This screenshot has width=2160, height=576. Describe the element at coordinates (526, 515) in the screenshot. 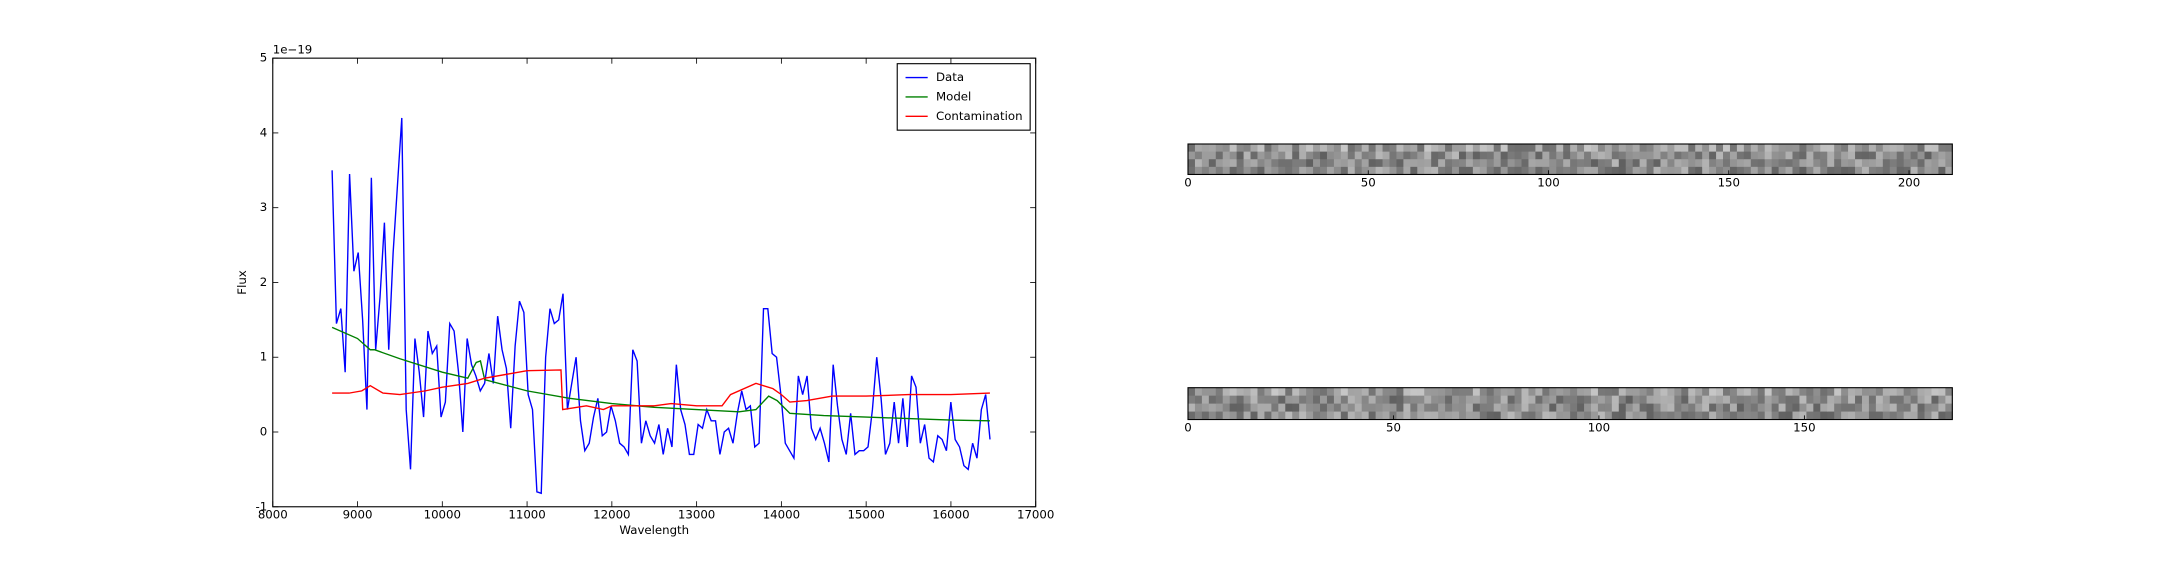

I see `x-tick-label: 11000` at that location.